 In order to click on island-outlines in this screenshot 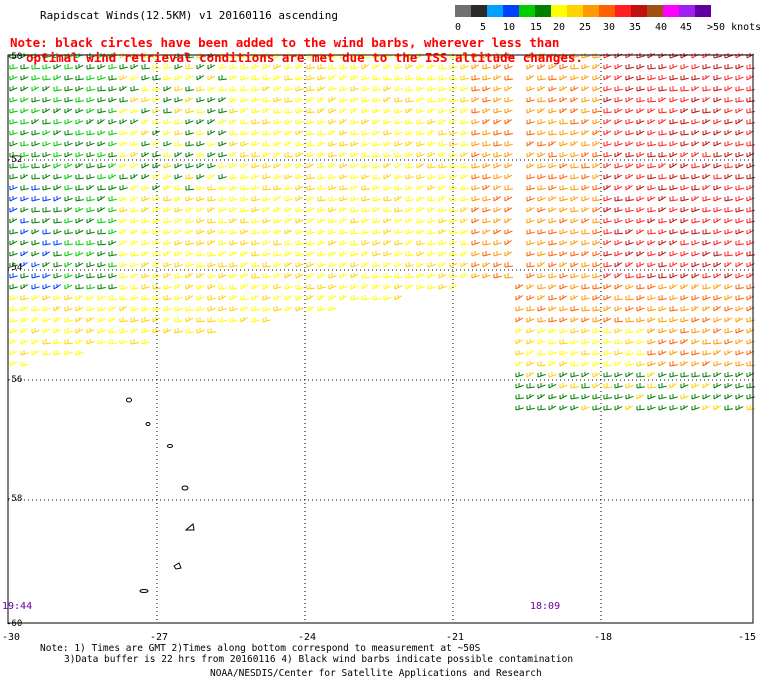, I will do `click(160, 495)`.